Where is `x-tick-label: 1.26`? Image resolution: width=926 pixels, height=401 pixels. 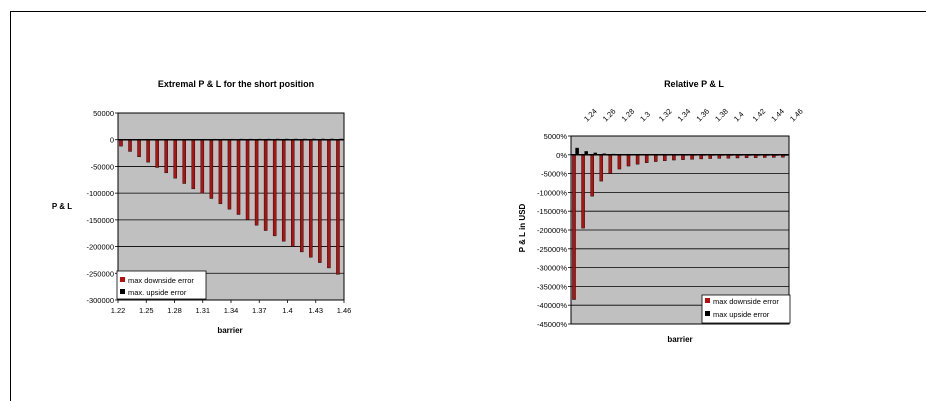
x-tick-label: 1.26 is located at coordinates (609, 115).